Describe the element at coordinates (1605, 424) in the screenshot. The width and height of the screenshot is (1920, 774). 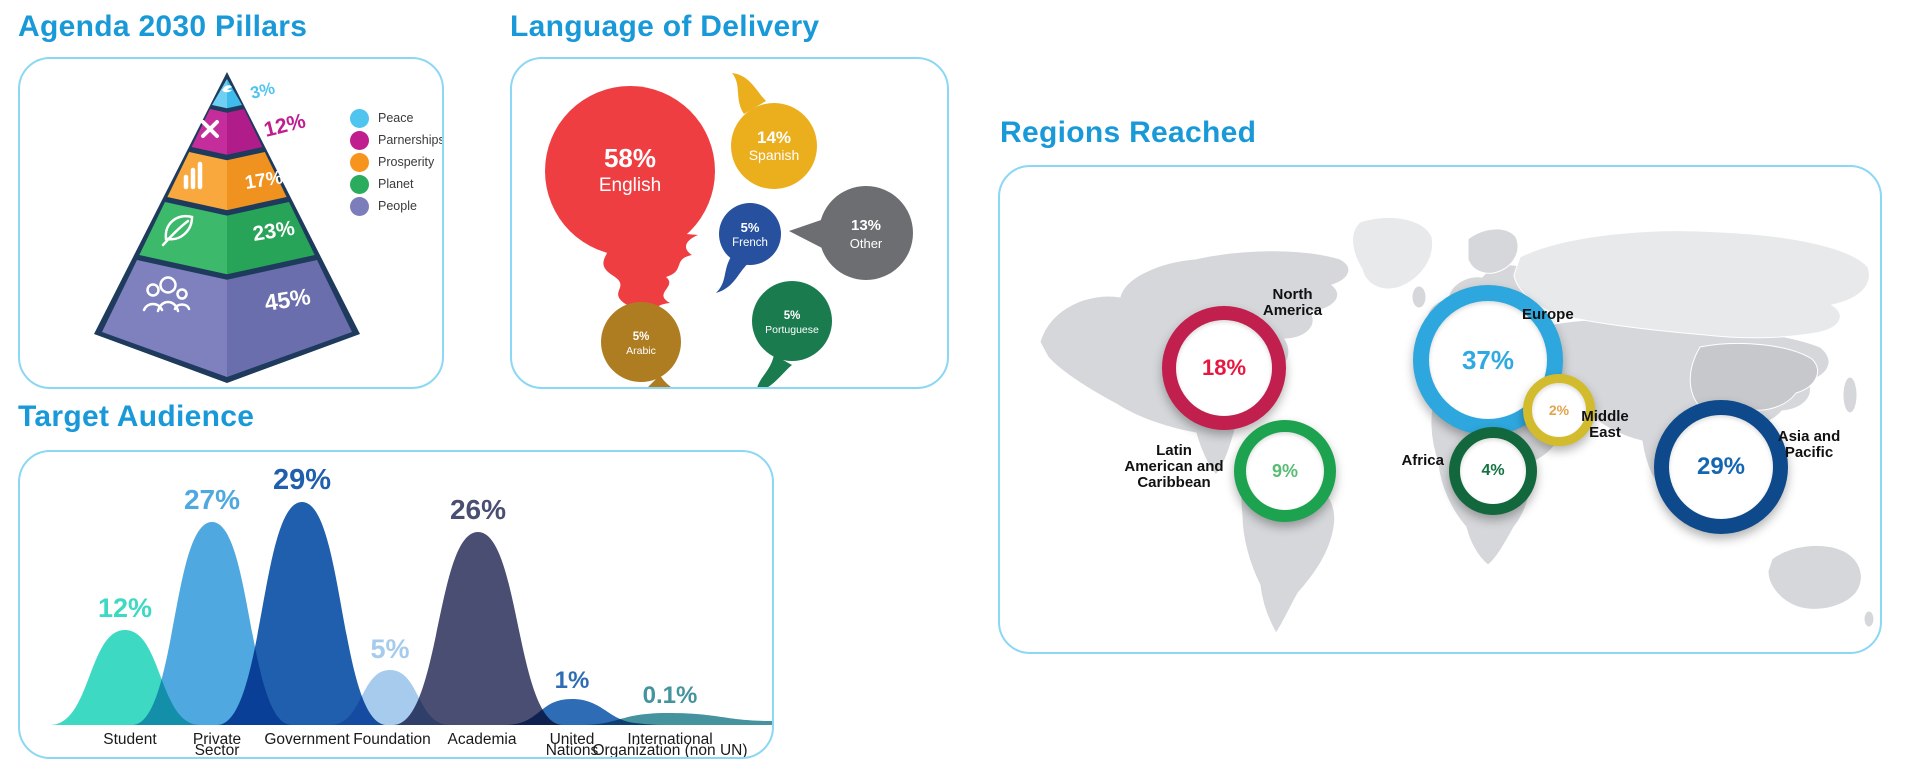
I see `region-label-middle-east: Middle East` at that location.